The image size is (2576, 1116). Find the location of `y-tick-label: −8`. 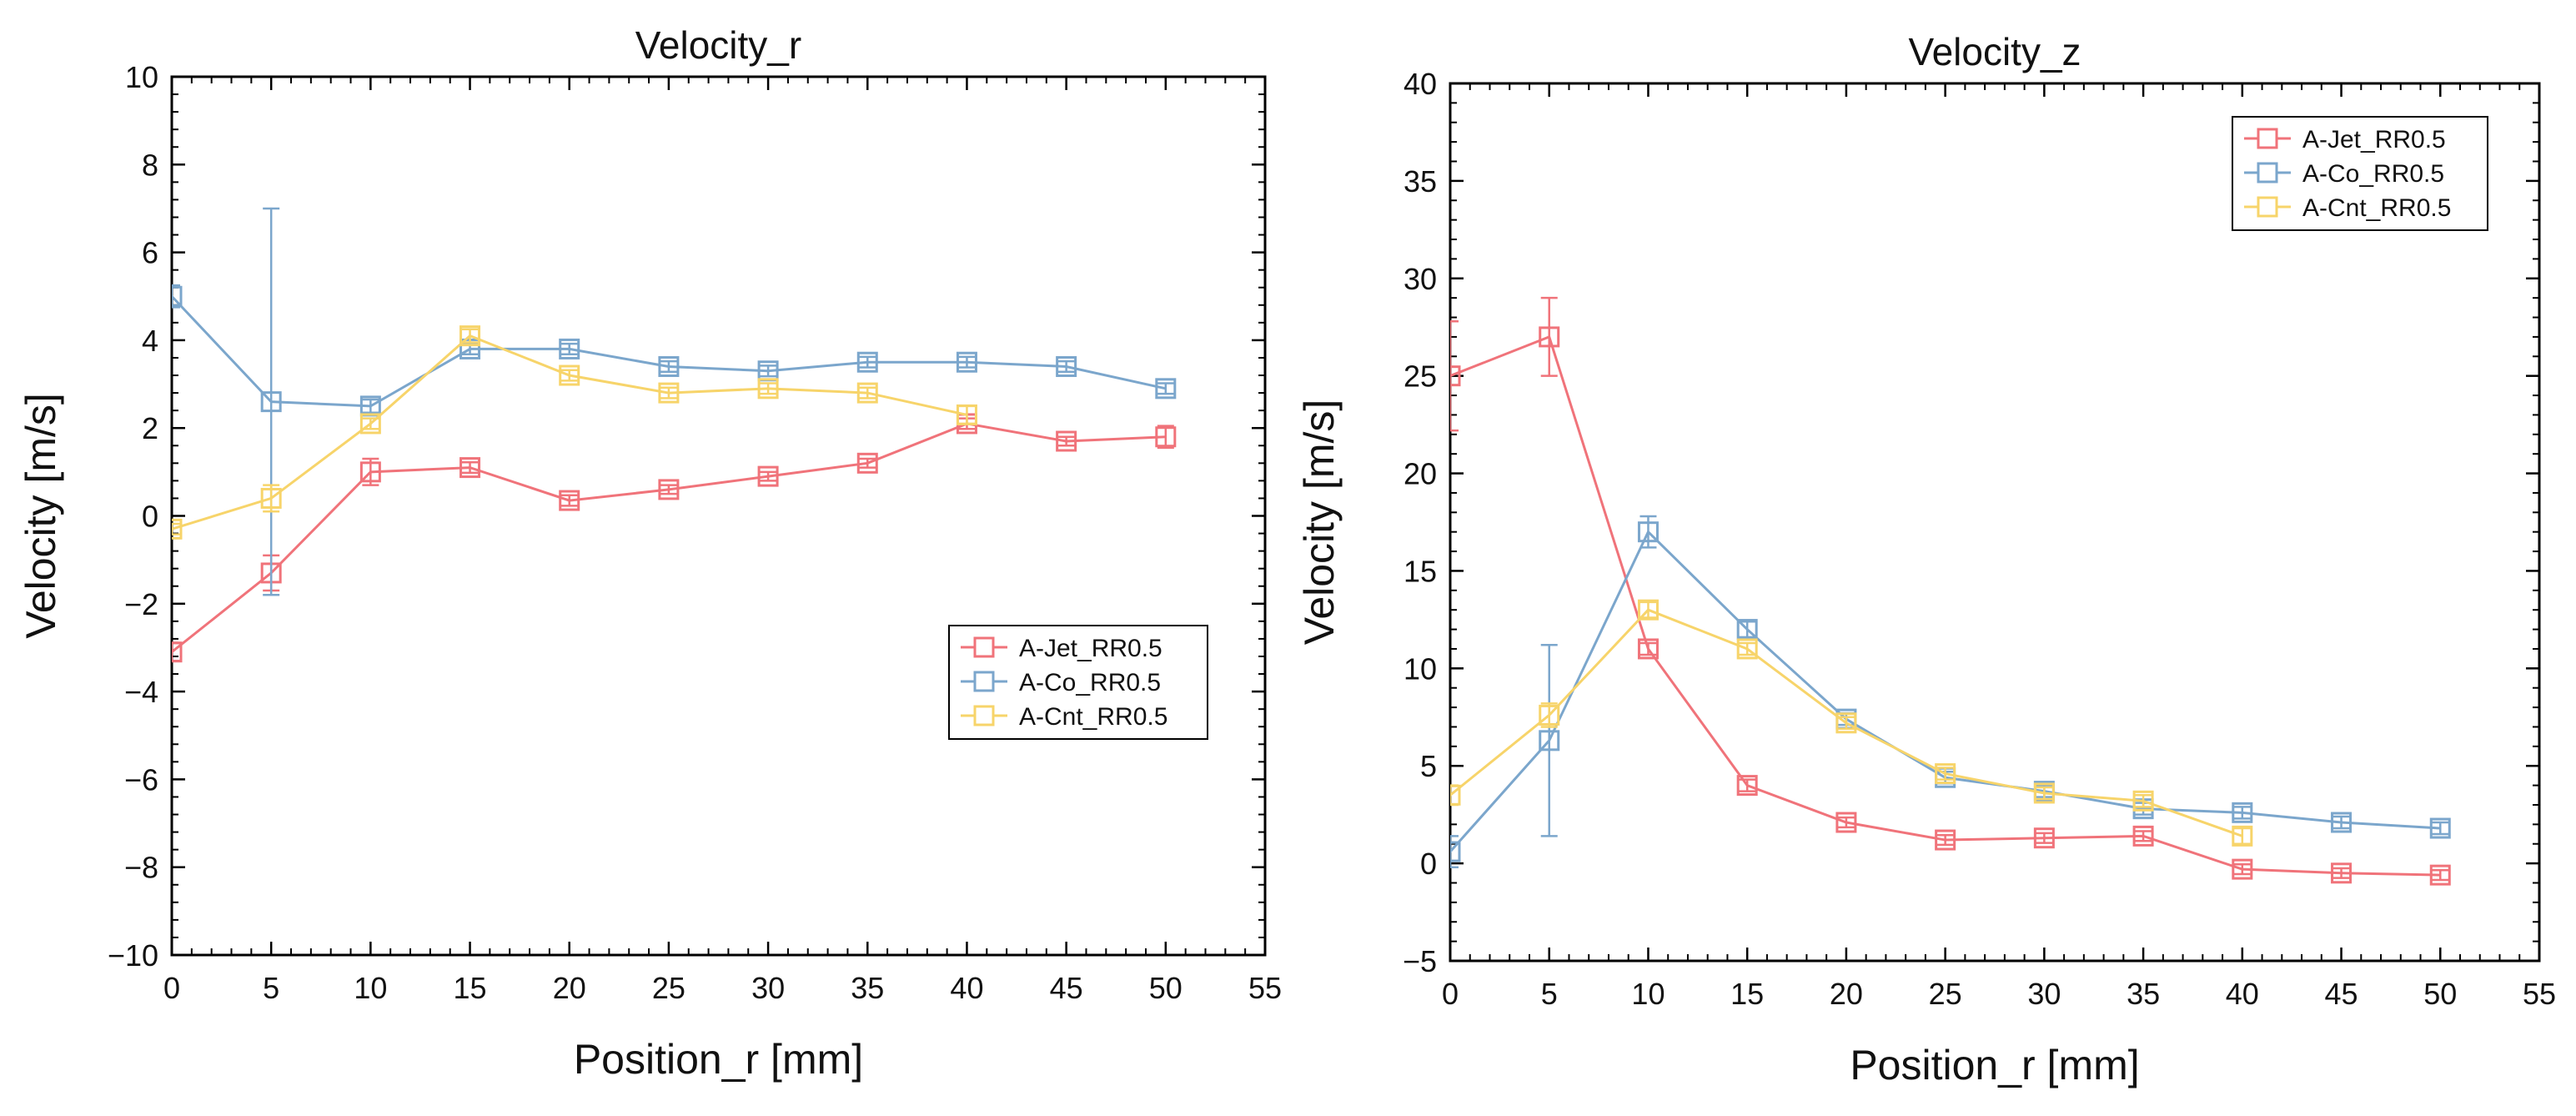

y-tick-label: −8 is located at coordinates (141, 868).